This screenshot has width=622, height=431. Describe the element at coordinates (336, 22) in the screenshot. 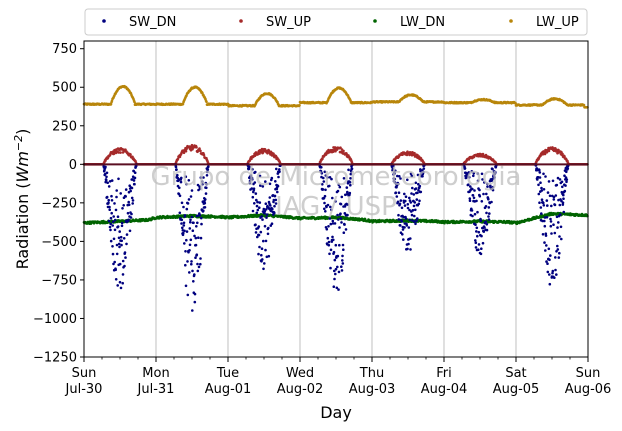

I see `legend-box` at that location.